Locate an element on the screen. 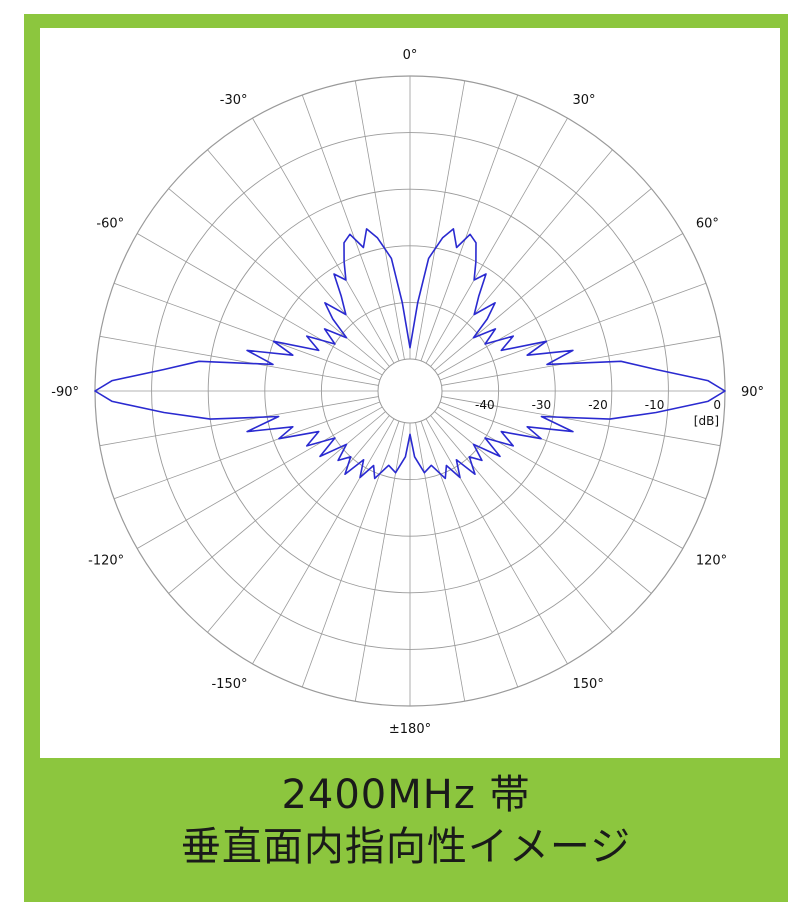 This screenshot has width=800, height=916. db-ring-label: 0 is located at coordinates (717, 405).